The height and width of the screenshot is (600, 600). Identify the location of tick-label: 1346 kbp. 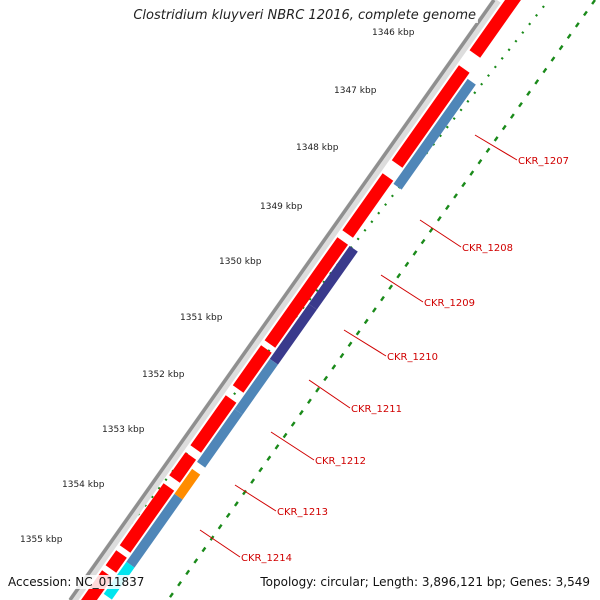
(393, 33).